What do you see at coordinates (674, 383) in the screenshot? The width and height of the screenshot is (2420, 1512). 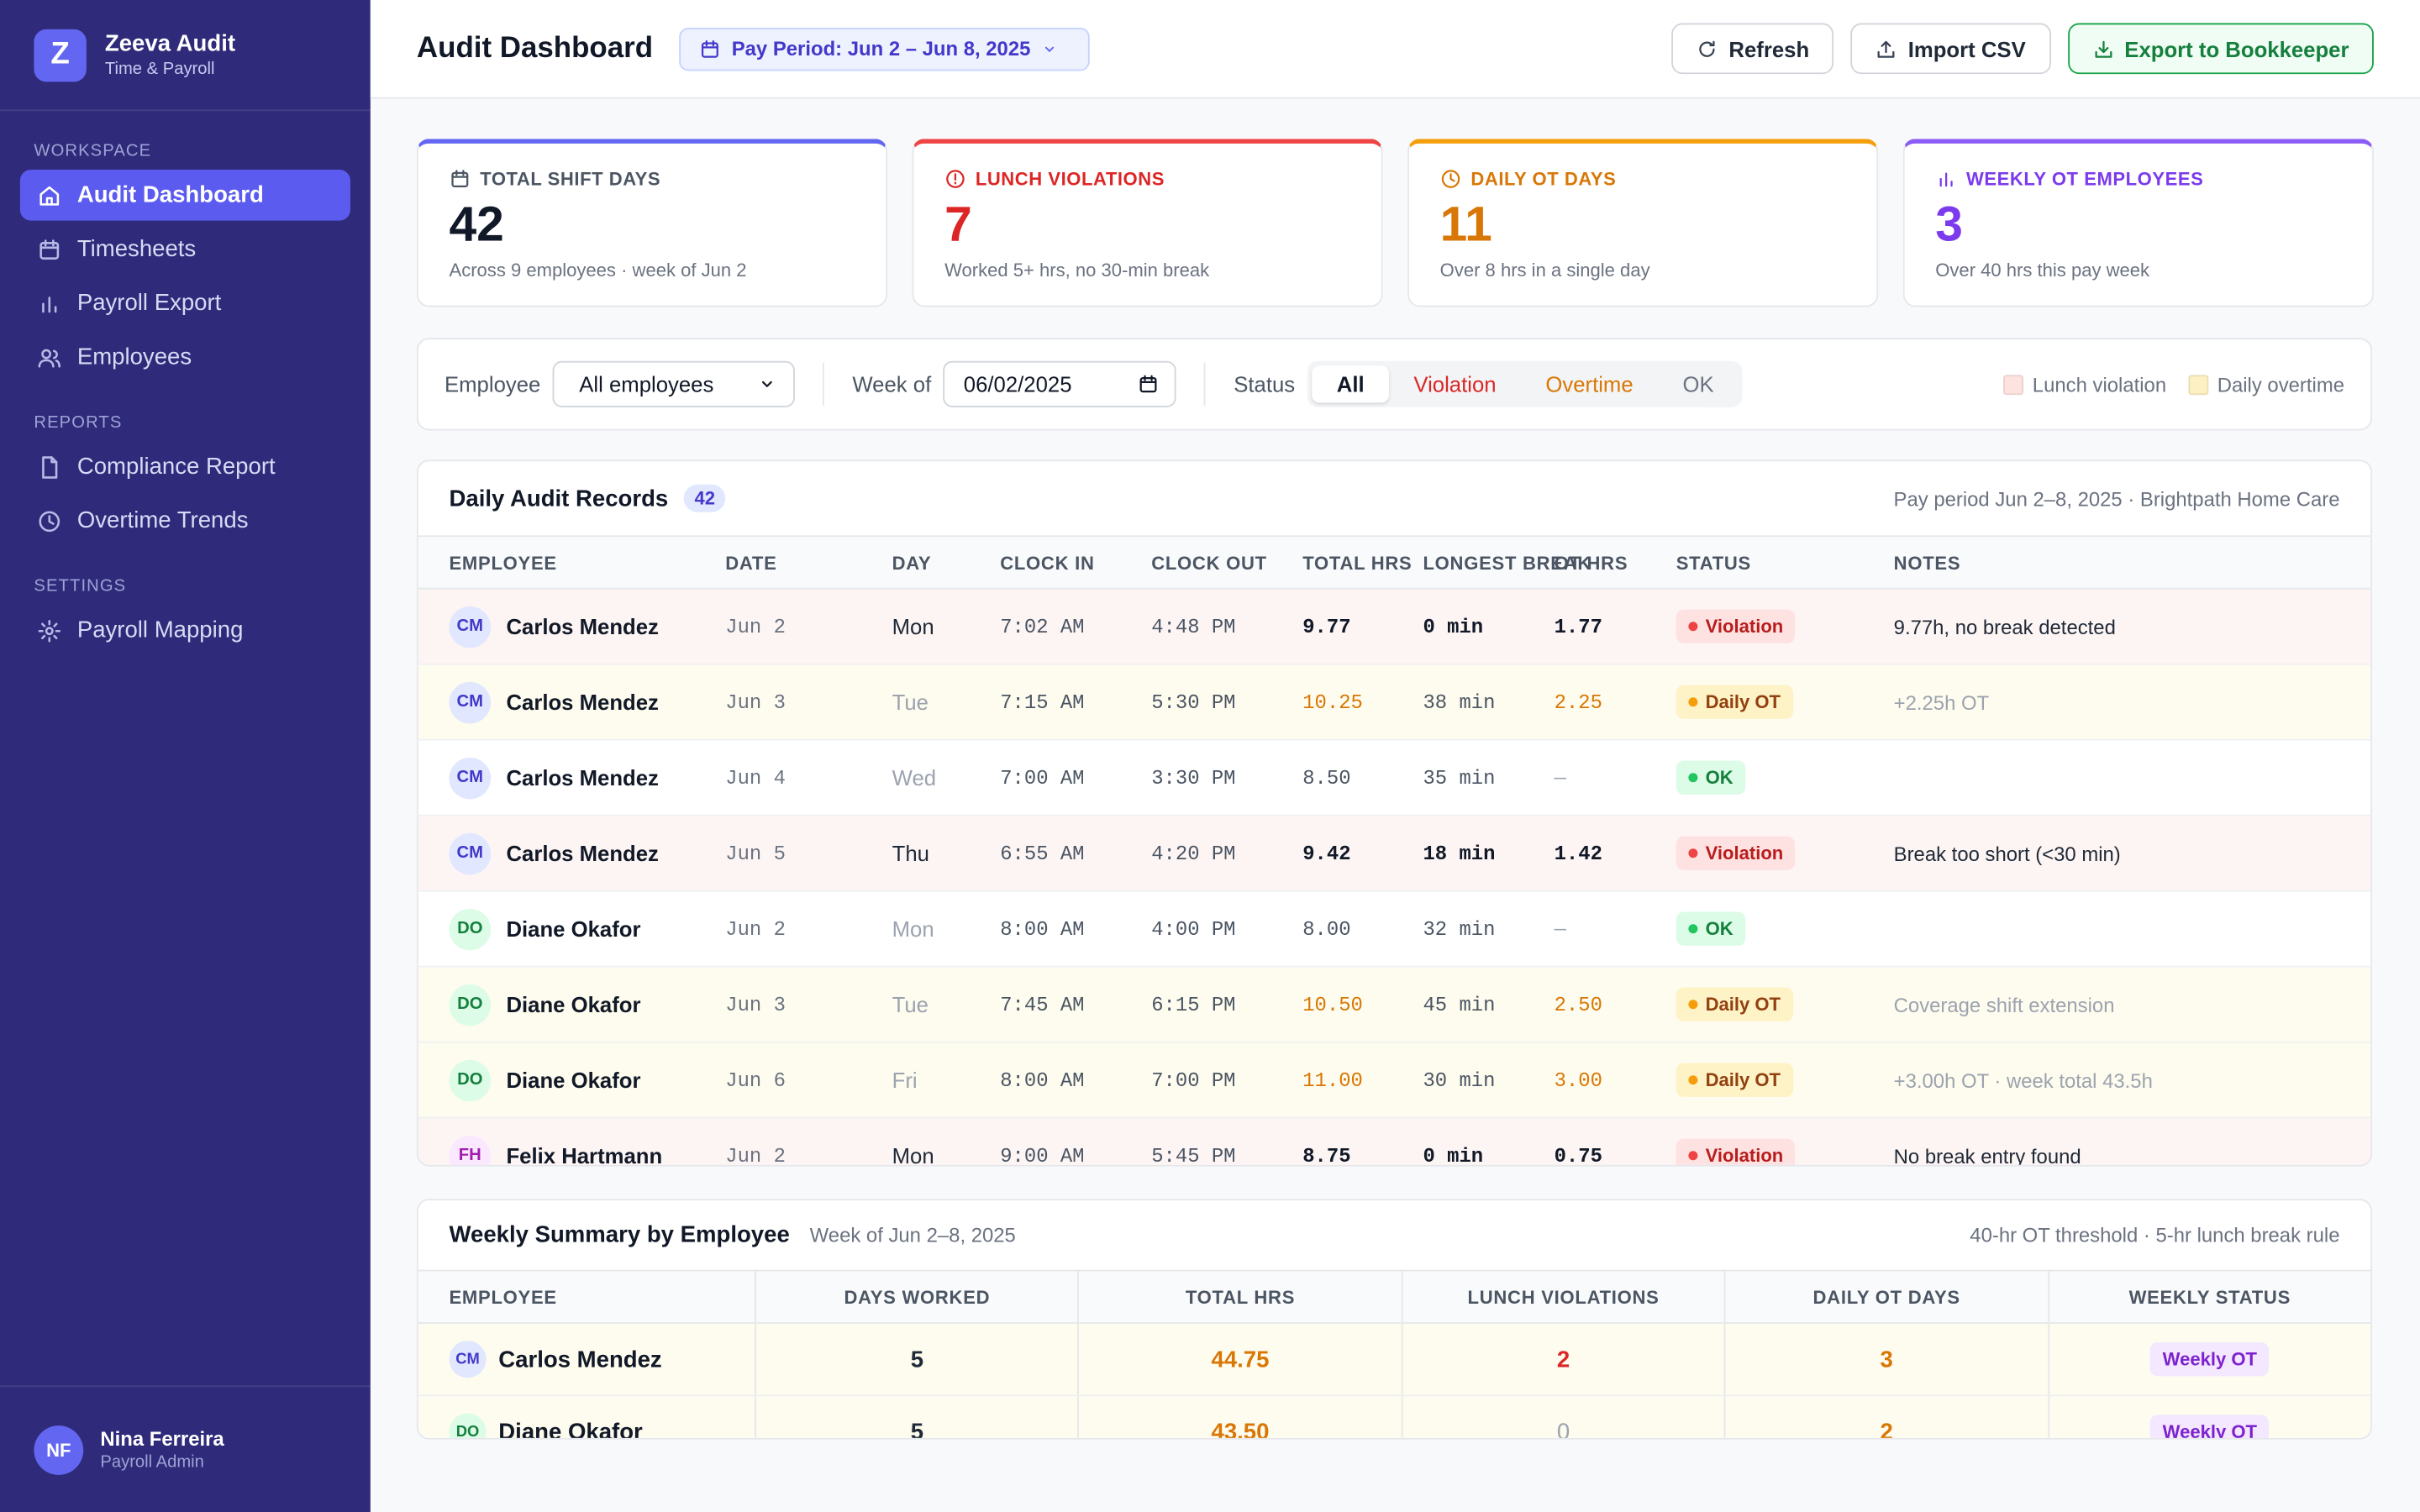 I see `employee-select: All employees` at bounding box center [674, 383].